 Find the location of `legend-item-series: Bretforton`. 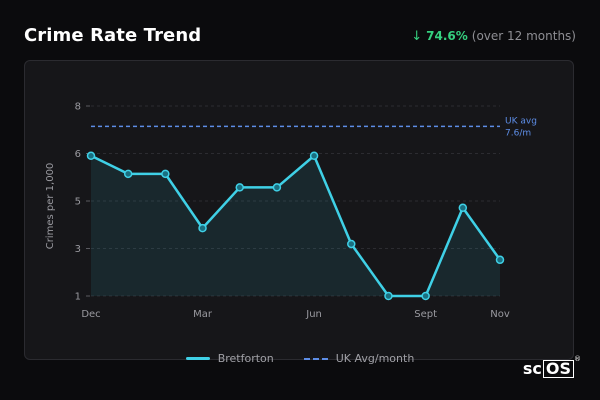

legend-item-series: Bretforton is located at coordinates (229, 358).